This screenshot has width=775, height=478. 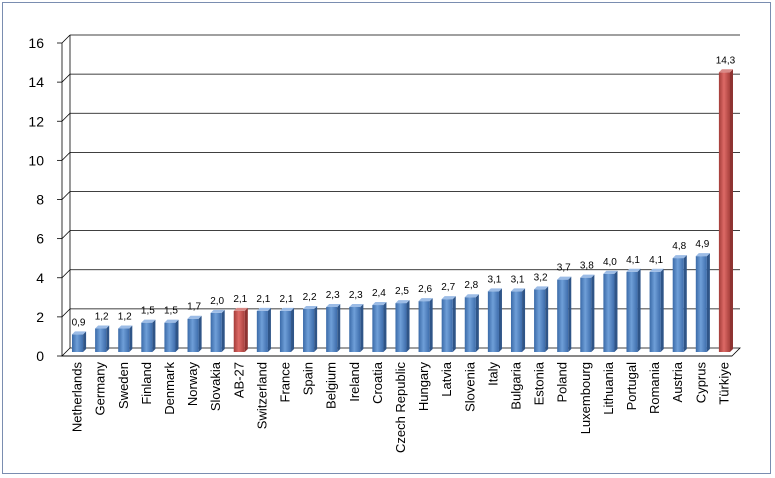 I want to click on value-label: 3,2, so click(x=541, y=277).